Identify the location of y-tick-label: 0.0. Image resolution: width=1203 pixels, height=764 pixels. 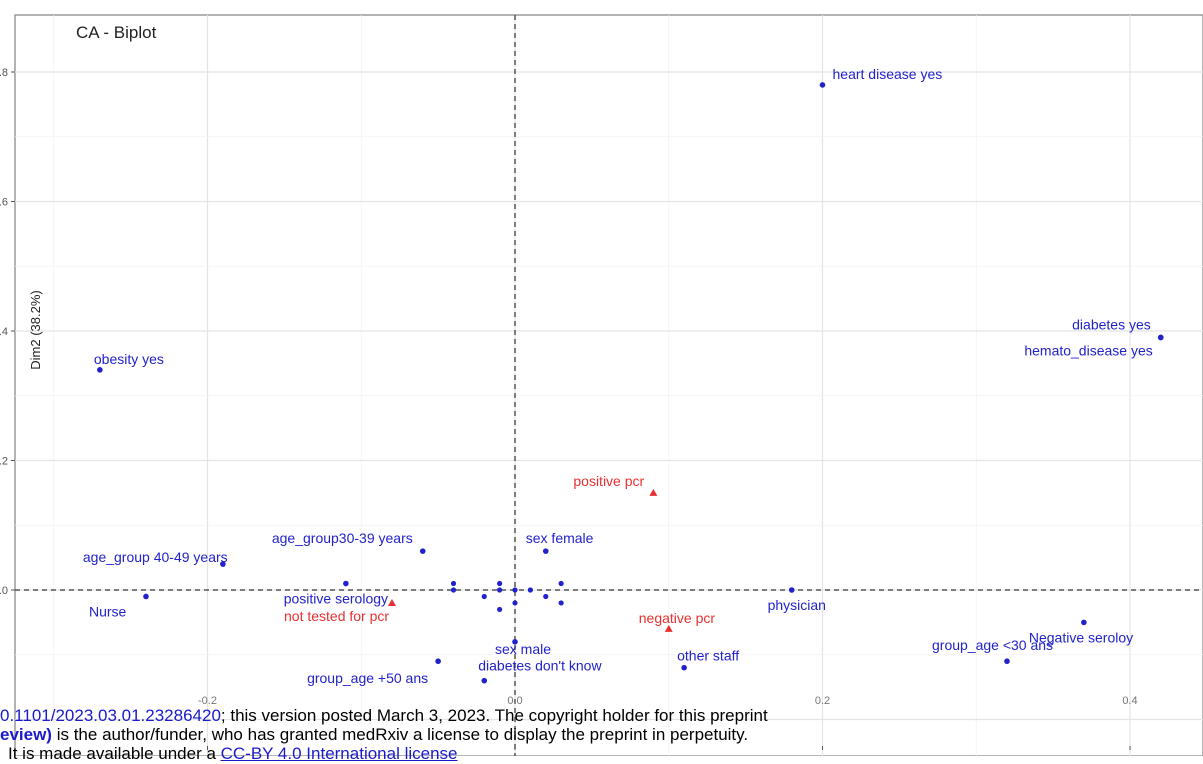
(4, 591).